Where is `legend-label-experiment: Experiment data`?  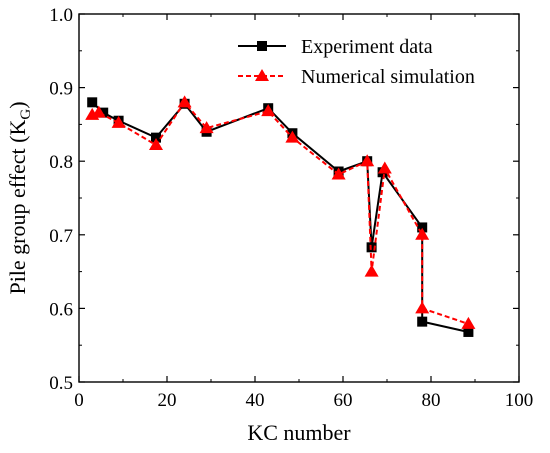 legend-label-experiment: Experiment data is located at coordinates (367, 47).